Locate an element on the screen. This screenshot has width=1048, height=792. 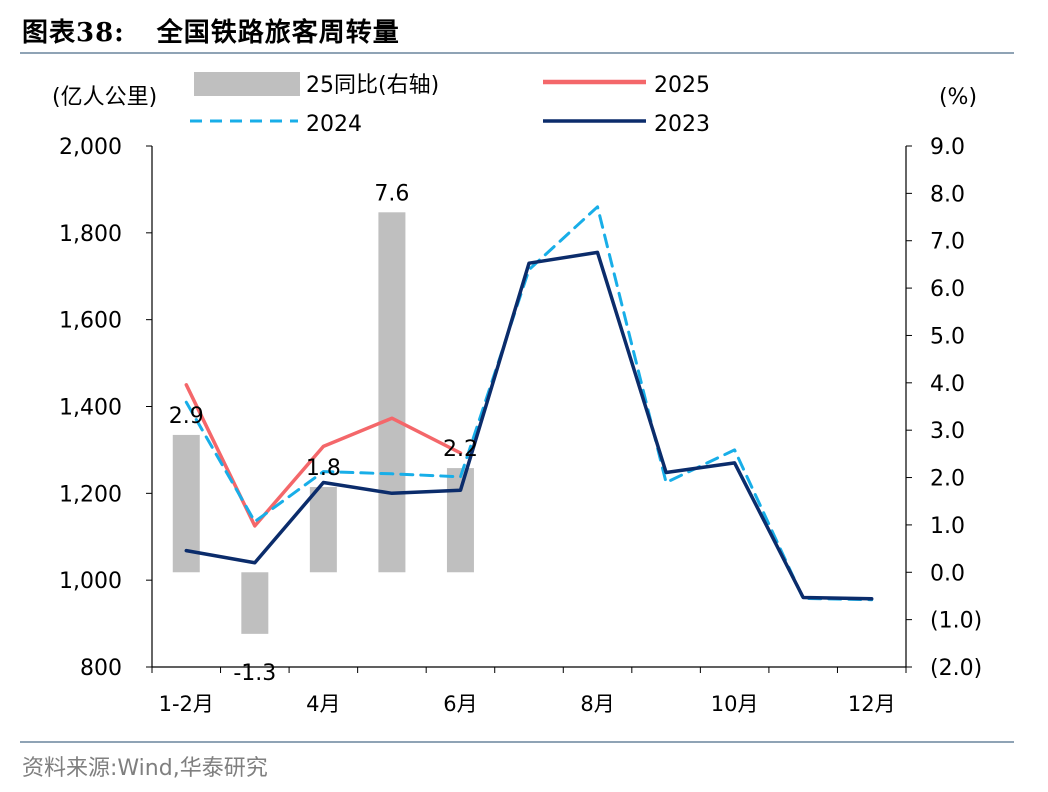
left-tick-label: 1,400 is located at coordinates (90, 408).